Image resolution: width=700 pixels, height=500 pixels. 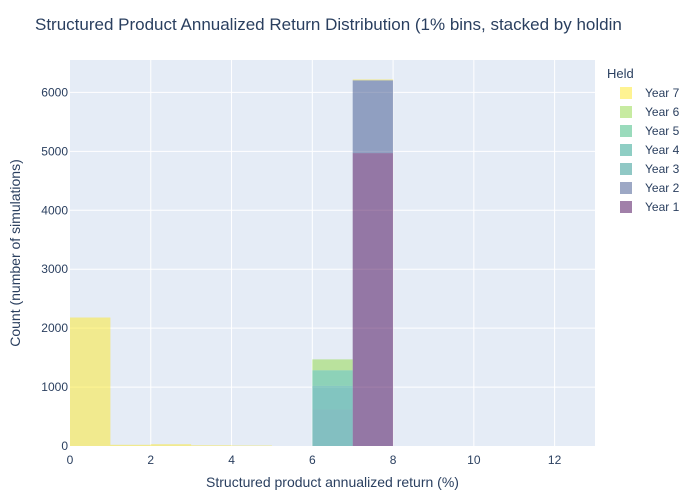 What do you see at coordinates (662, 169) in the screenshot?
I see `legend-label: Year 3` at bounding box center [662, 169].